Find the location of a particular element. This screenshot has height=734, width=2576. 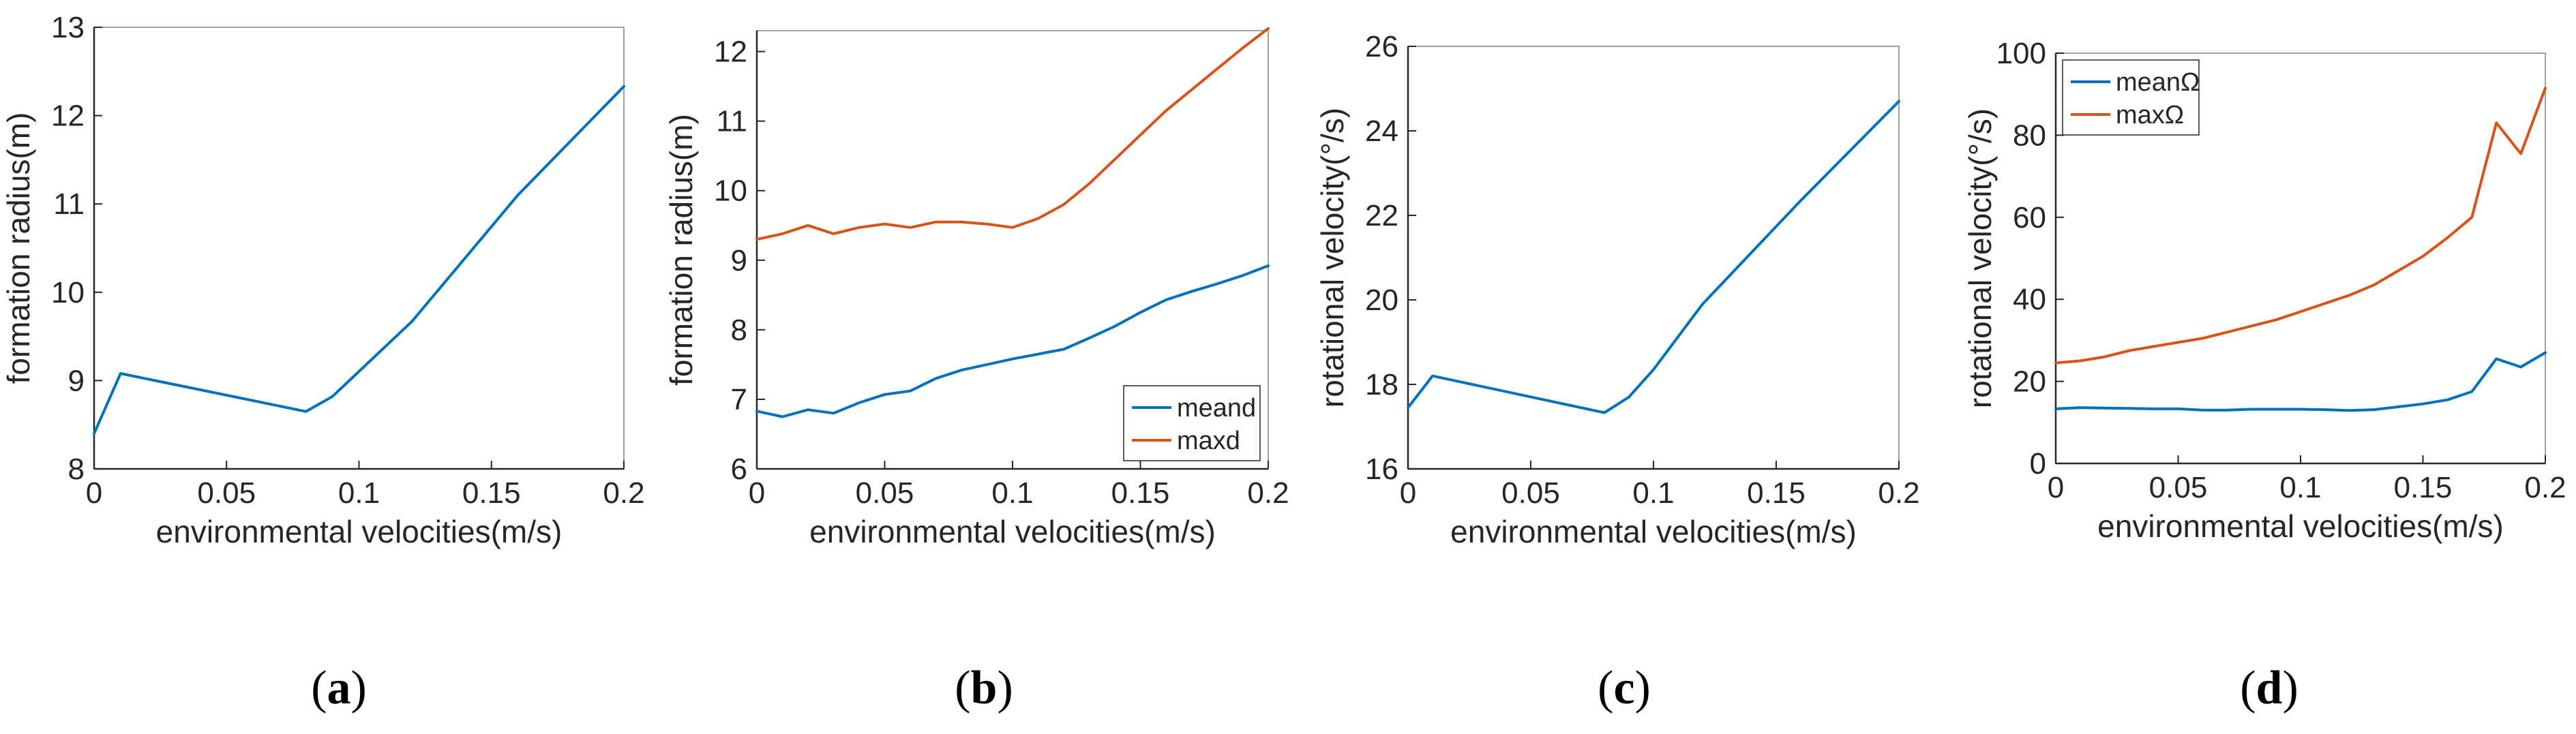

y-tick-label: 26 is located at coordinates (1381, 46).